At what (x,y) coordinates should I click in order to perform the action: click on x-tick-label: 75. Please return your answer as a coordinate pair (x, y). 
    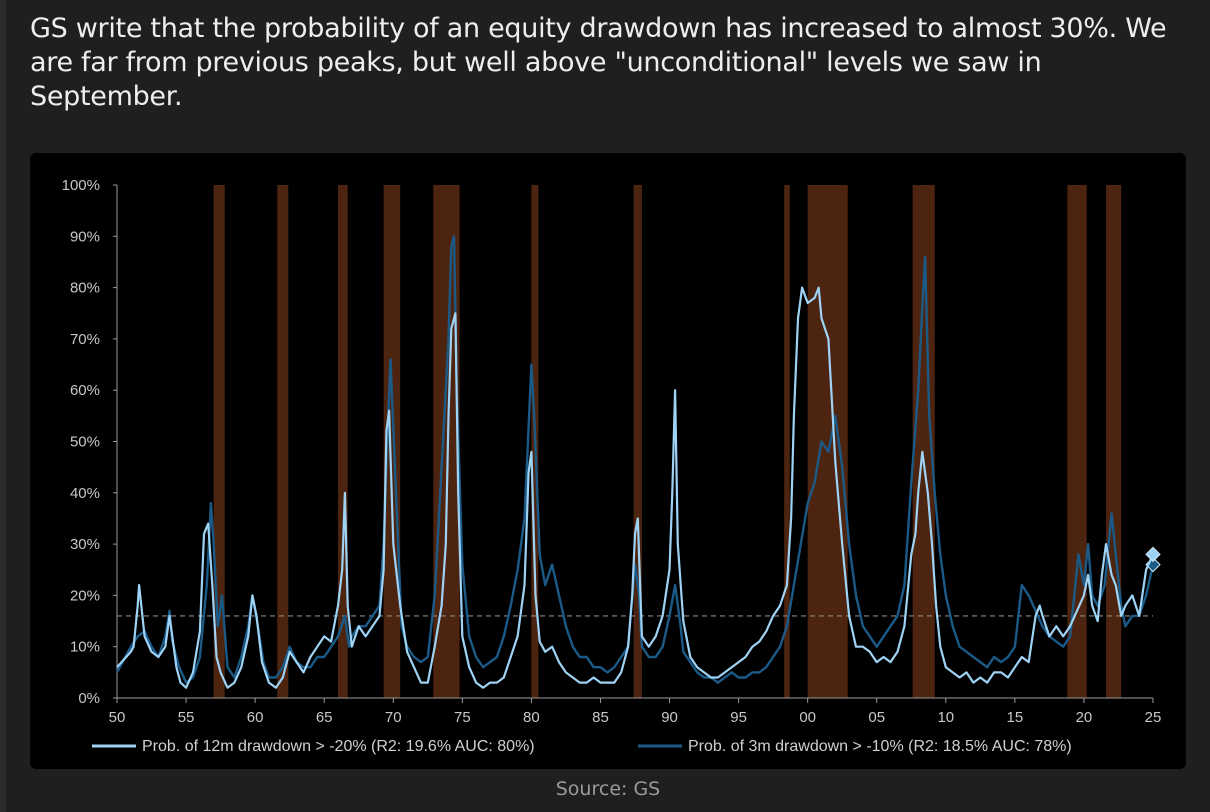
    Looking at the image, I should click on (462, 717).